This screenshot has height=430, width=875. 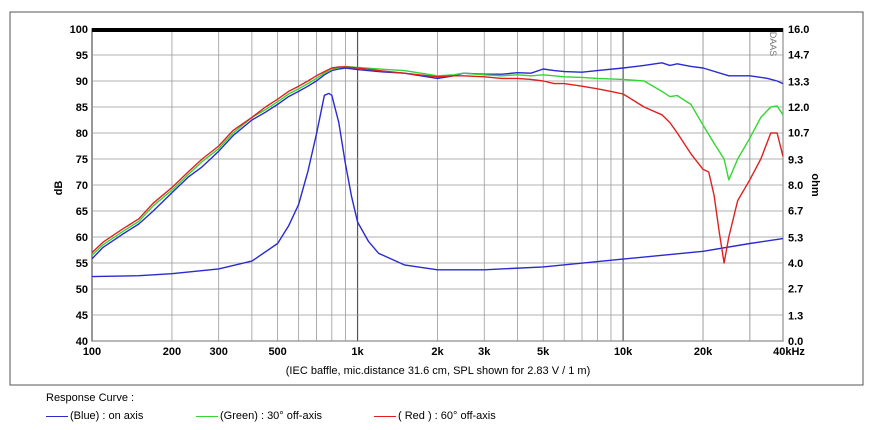 What do you see at coordinates (92, 352) in the screenshot?
I see `x-tick-label: 100` at bounding box center [92, 352].